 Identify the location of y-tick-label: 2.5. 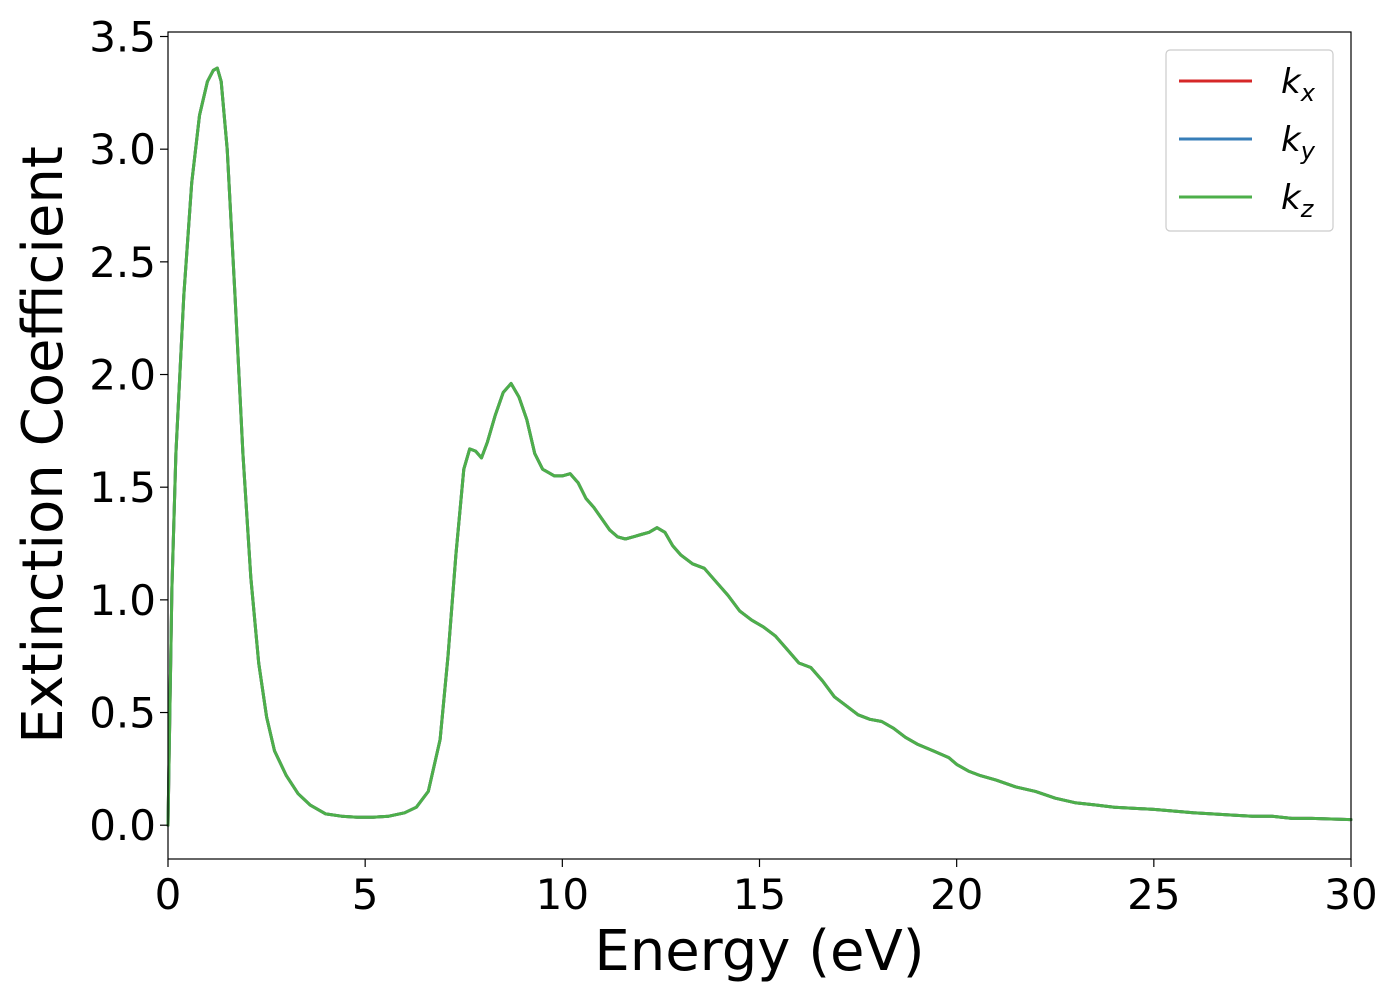
(122, 262).